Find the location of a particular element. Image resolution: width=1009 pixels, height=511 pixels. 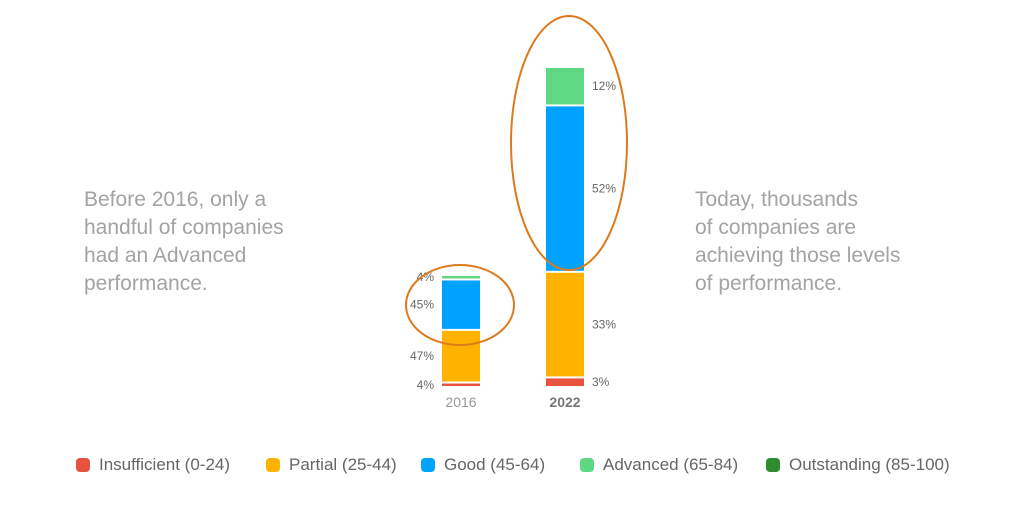

highlight-ellipse-2022 is located at coordinates (569, 143).